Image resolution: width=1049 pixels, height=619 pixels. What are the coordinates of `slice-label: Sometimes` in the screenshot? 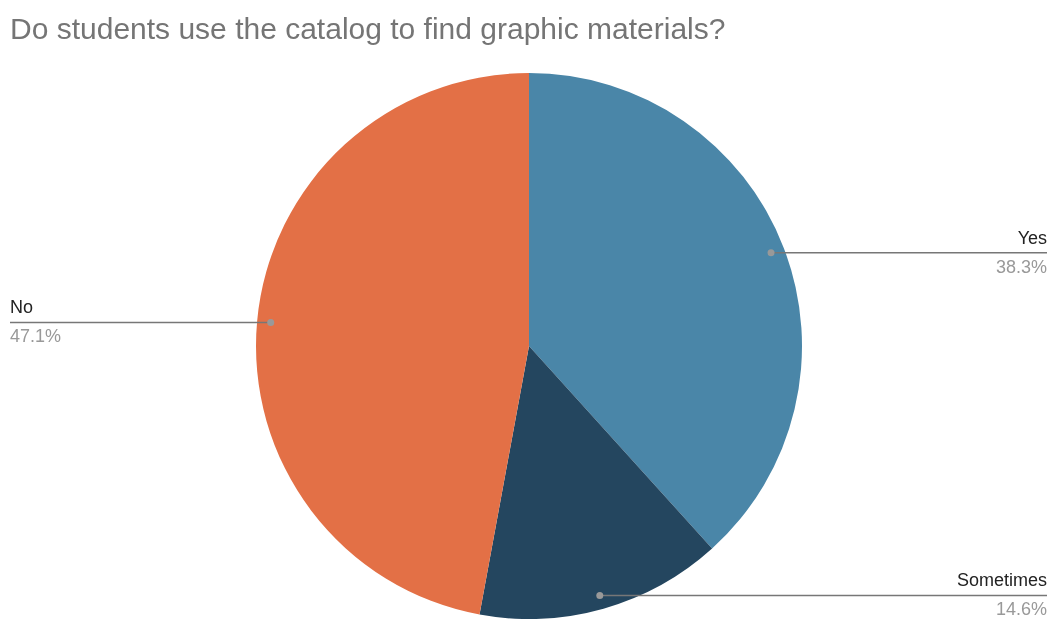 It's located at (1001, 580).